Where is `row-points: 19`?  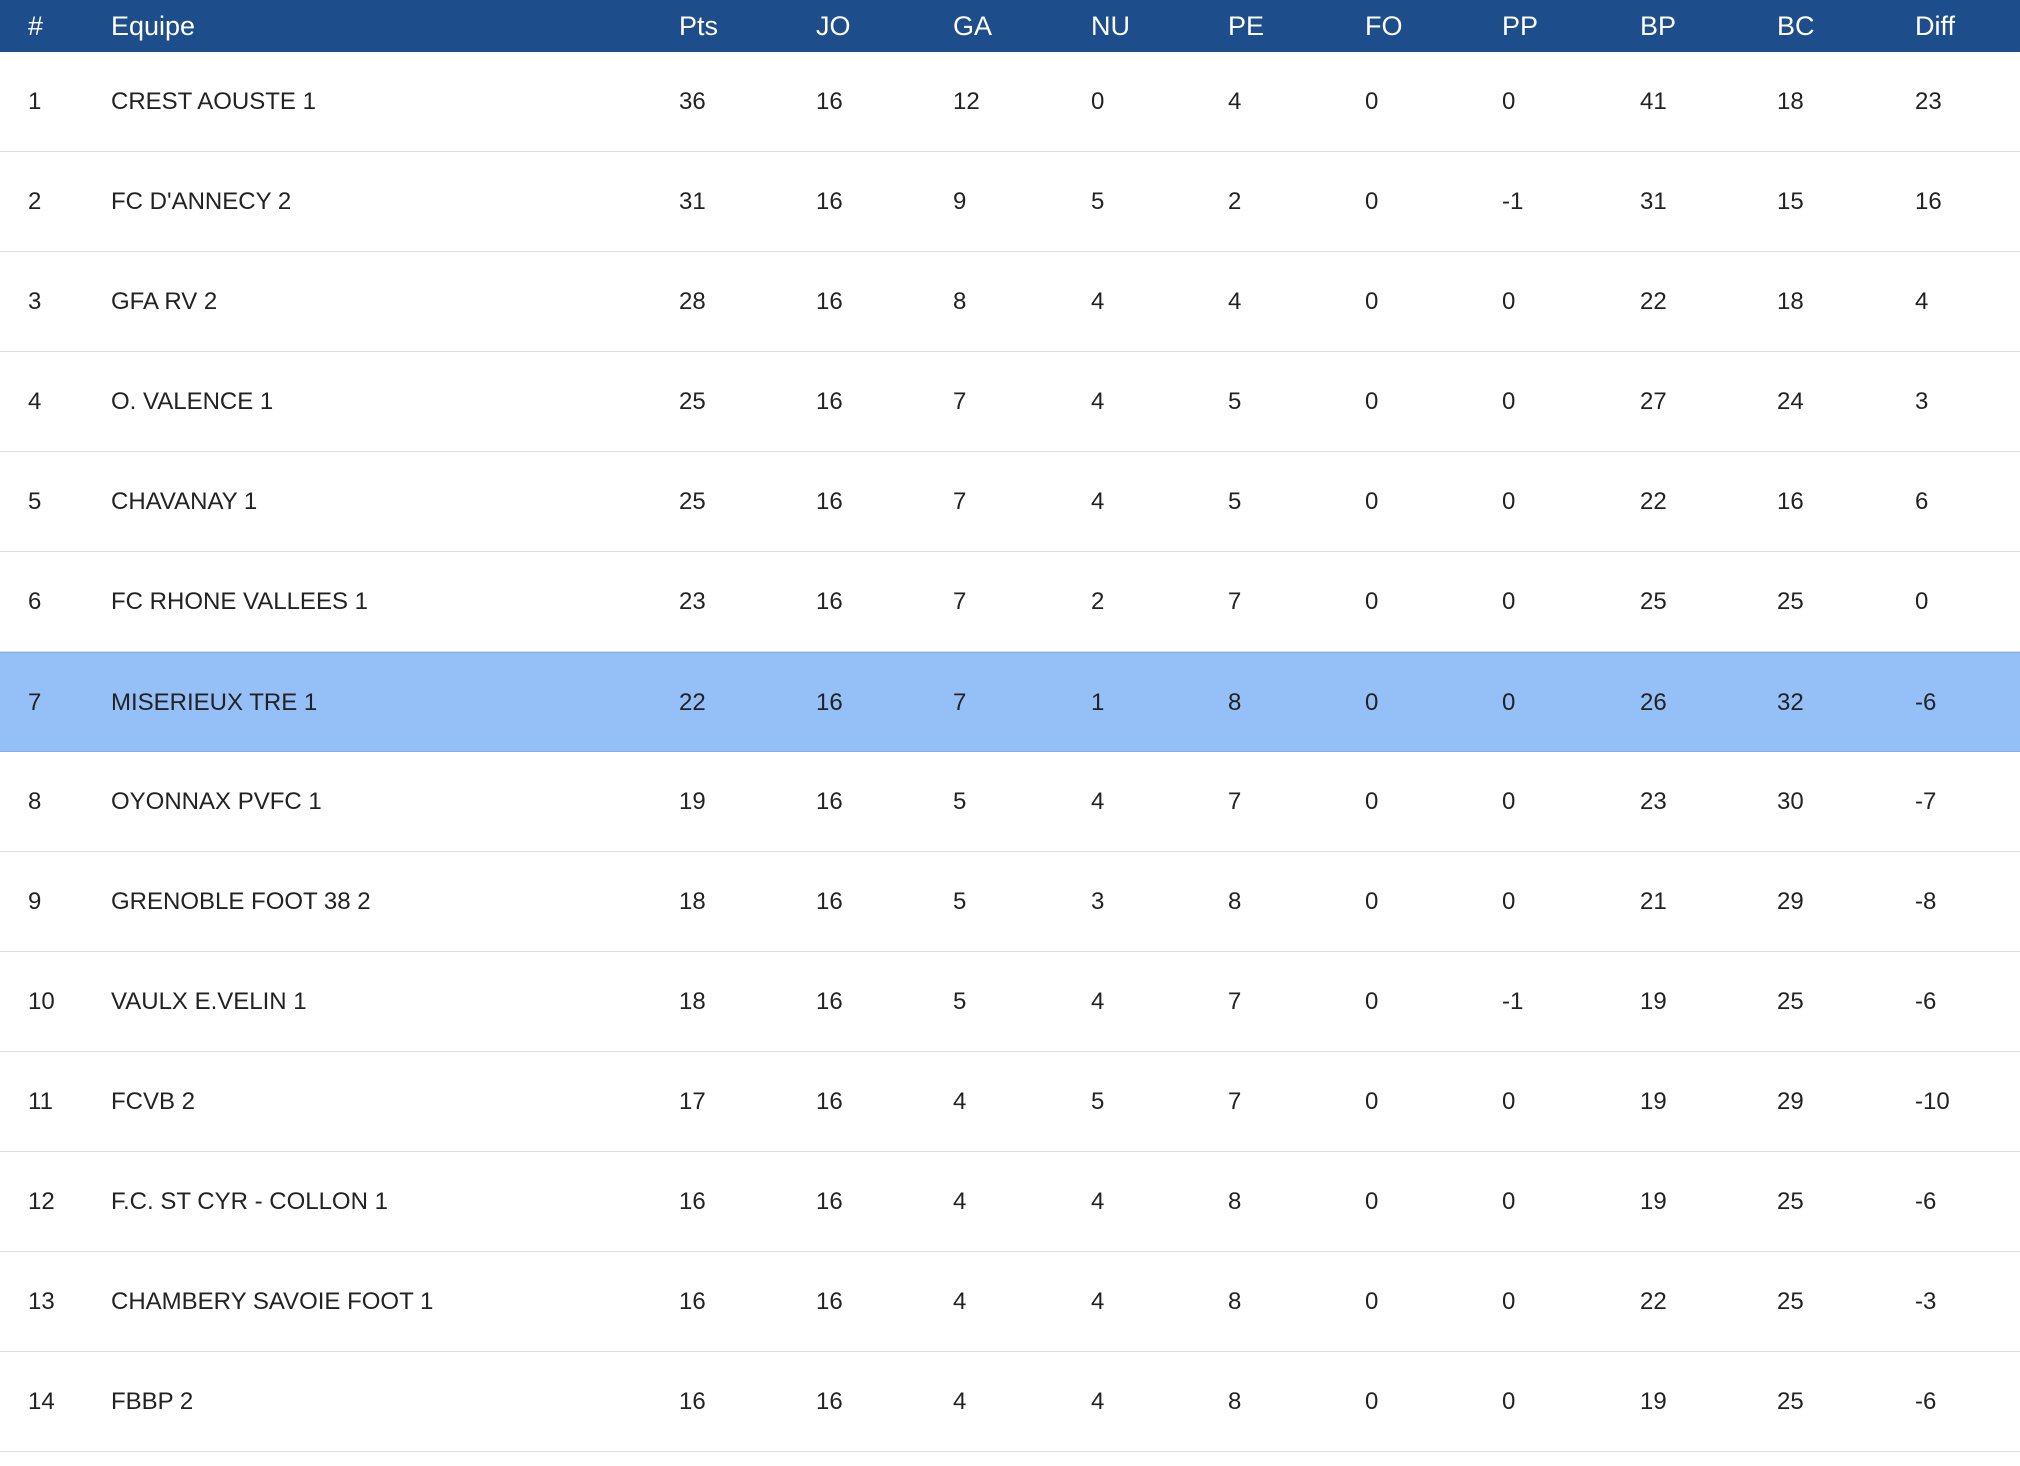
row-points: 19 is located at coordinates (692, 801).